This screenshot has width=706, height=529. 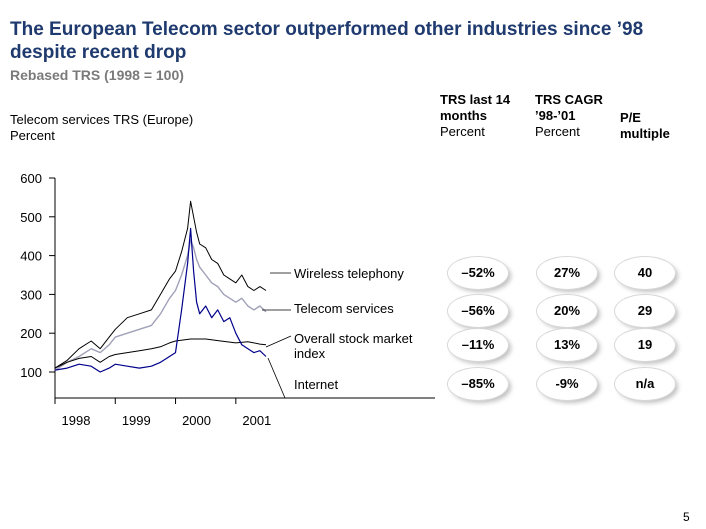 I want to click on header-pe-multiple: P/E multiple, so click(x=645, y=126).